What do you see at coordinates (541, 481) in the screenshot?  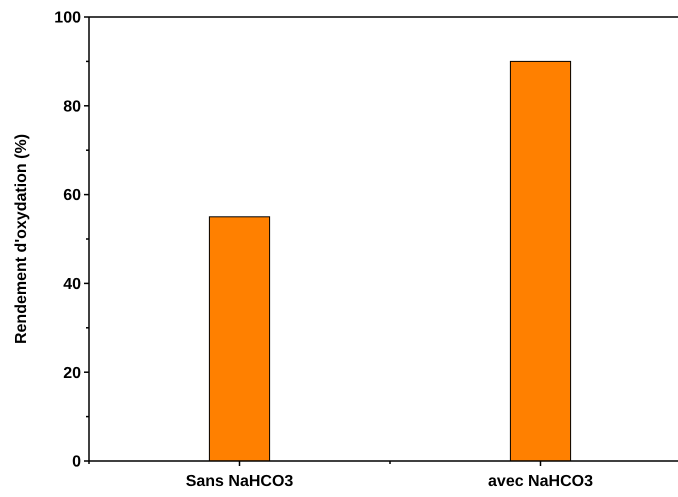 I see `x-tick-label: avec NaHCO3` at bounding box center [541, 481].